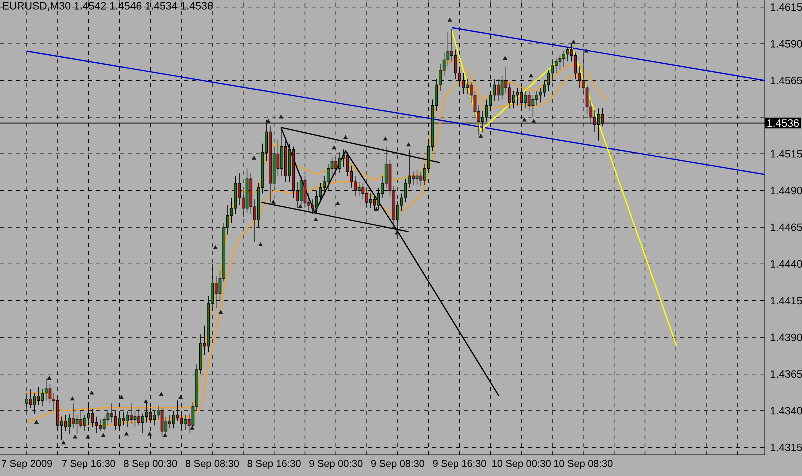 This screenshot has height=476, width=802. What do you see at coordinates (213, 465) in the screenshot?
I see `x-tick-label: 8 Sep 08:30` at bounding box center [213, 465].